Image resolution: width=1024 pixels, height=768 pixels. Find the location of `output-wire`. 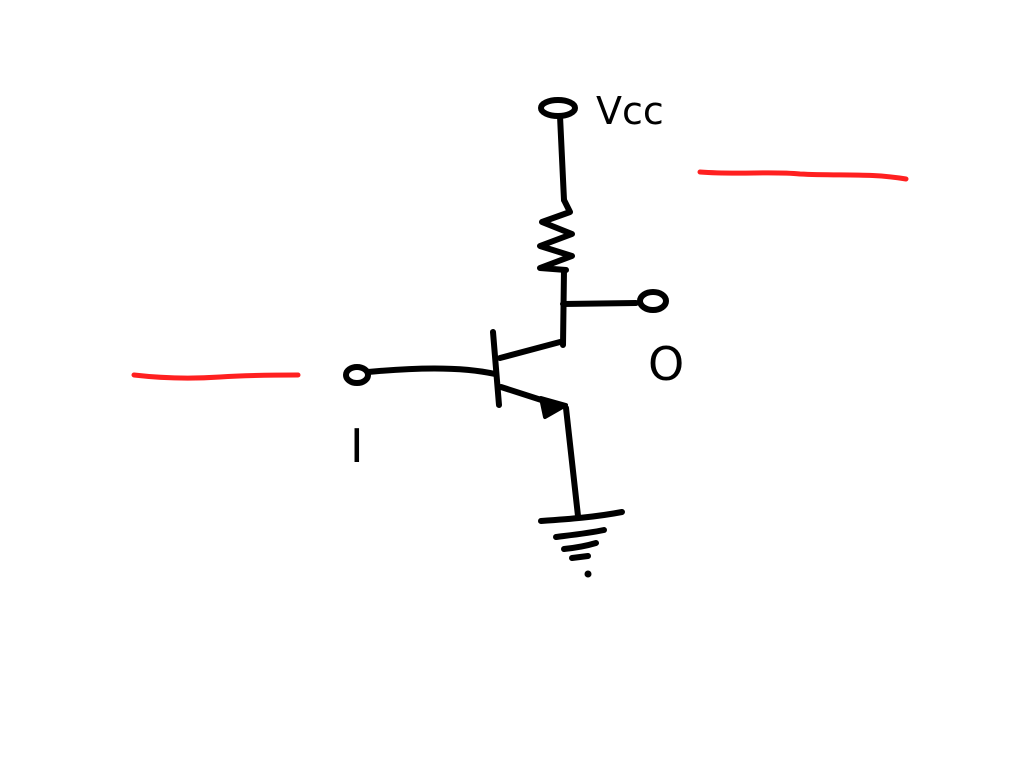

output-wire is located at coordinates (599, 303).